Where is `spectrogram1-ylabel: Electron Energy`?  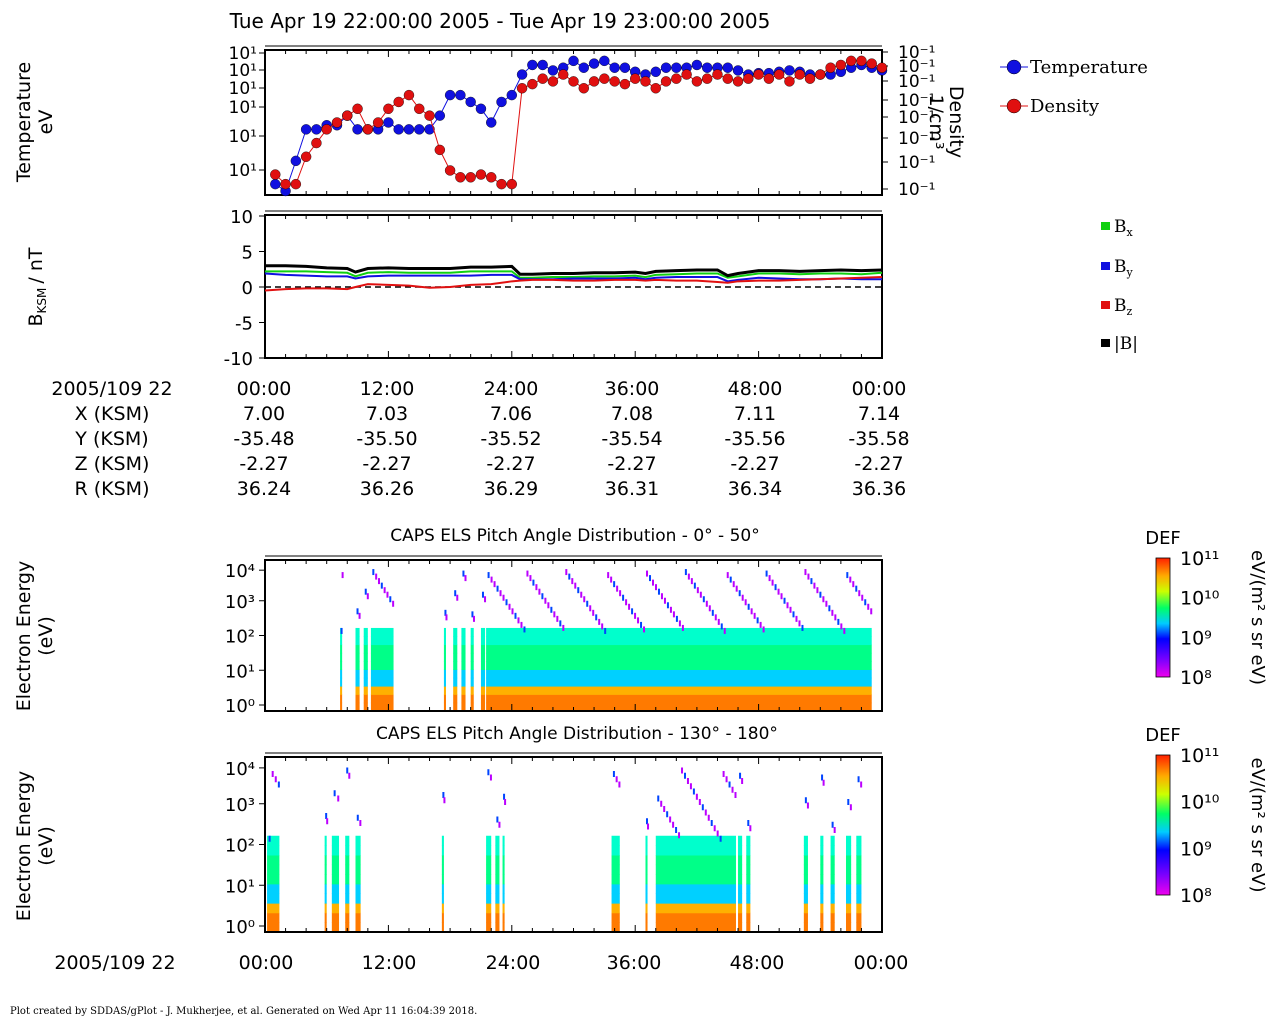 spectrogram1-ylabel: Electron Energy is located at coordinates (24, 636).